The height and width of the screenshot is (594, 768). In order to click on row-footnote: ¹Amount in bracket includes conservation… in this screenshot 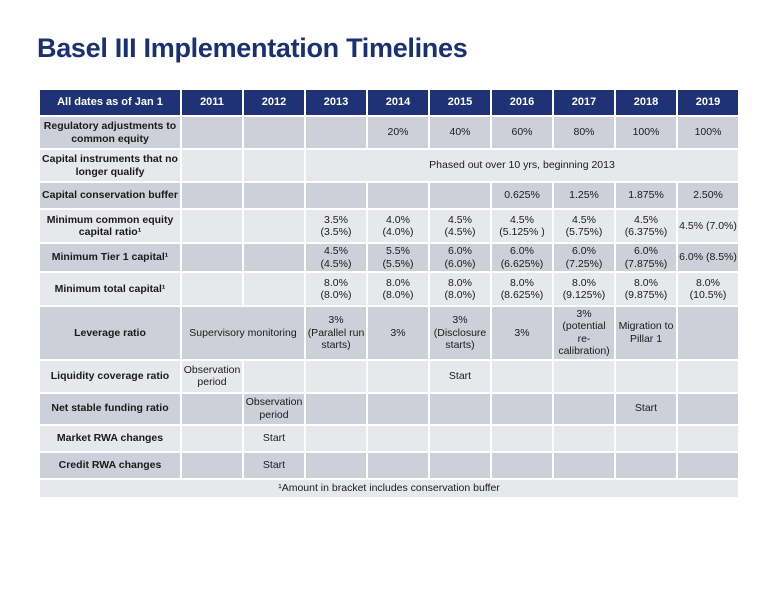, I will do `click(389, 488)`.